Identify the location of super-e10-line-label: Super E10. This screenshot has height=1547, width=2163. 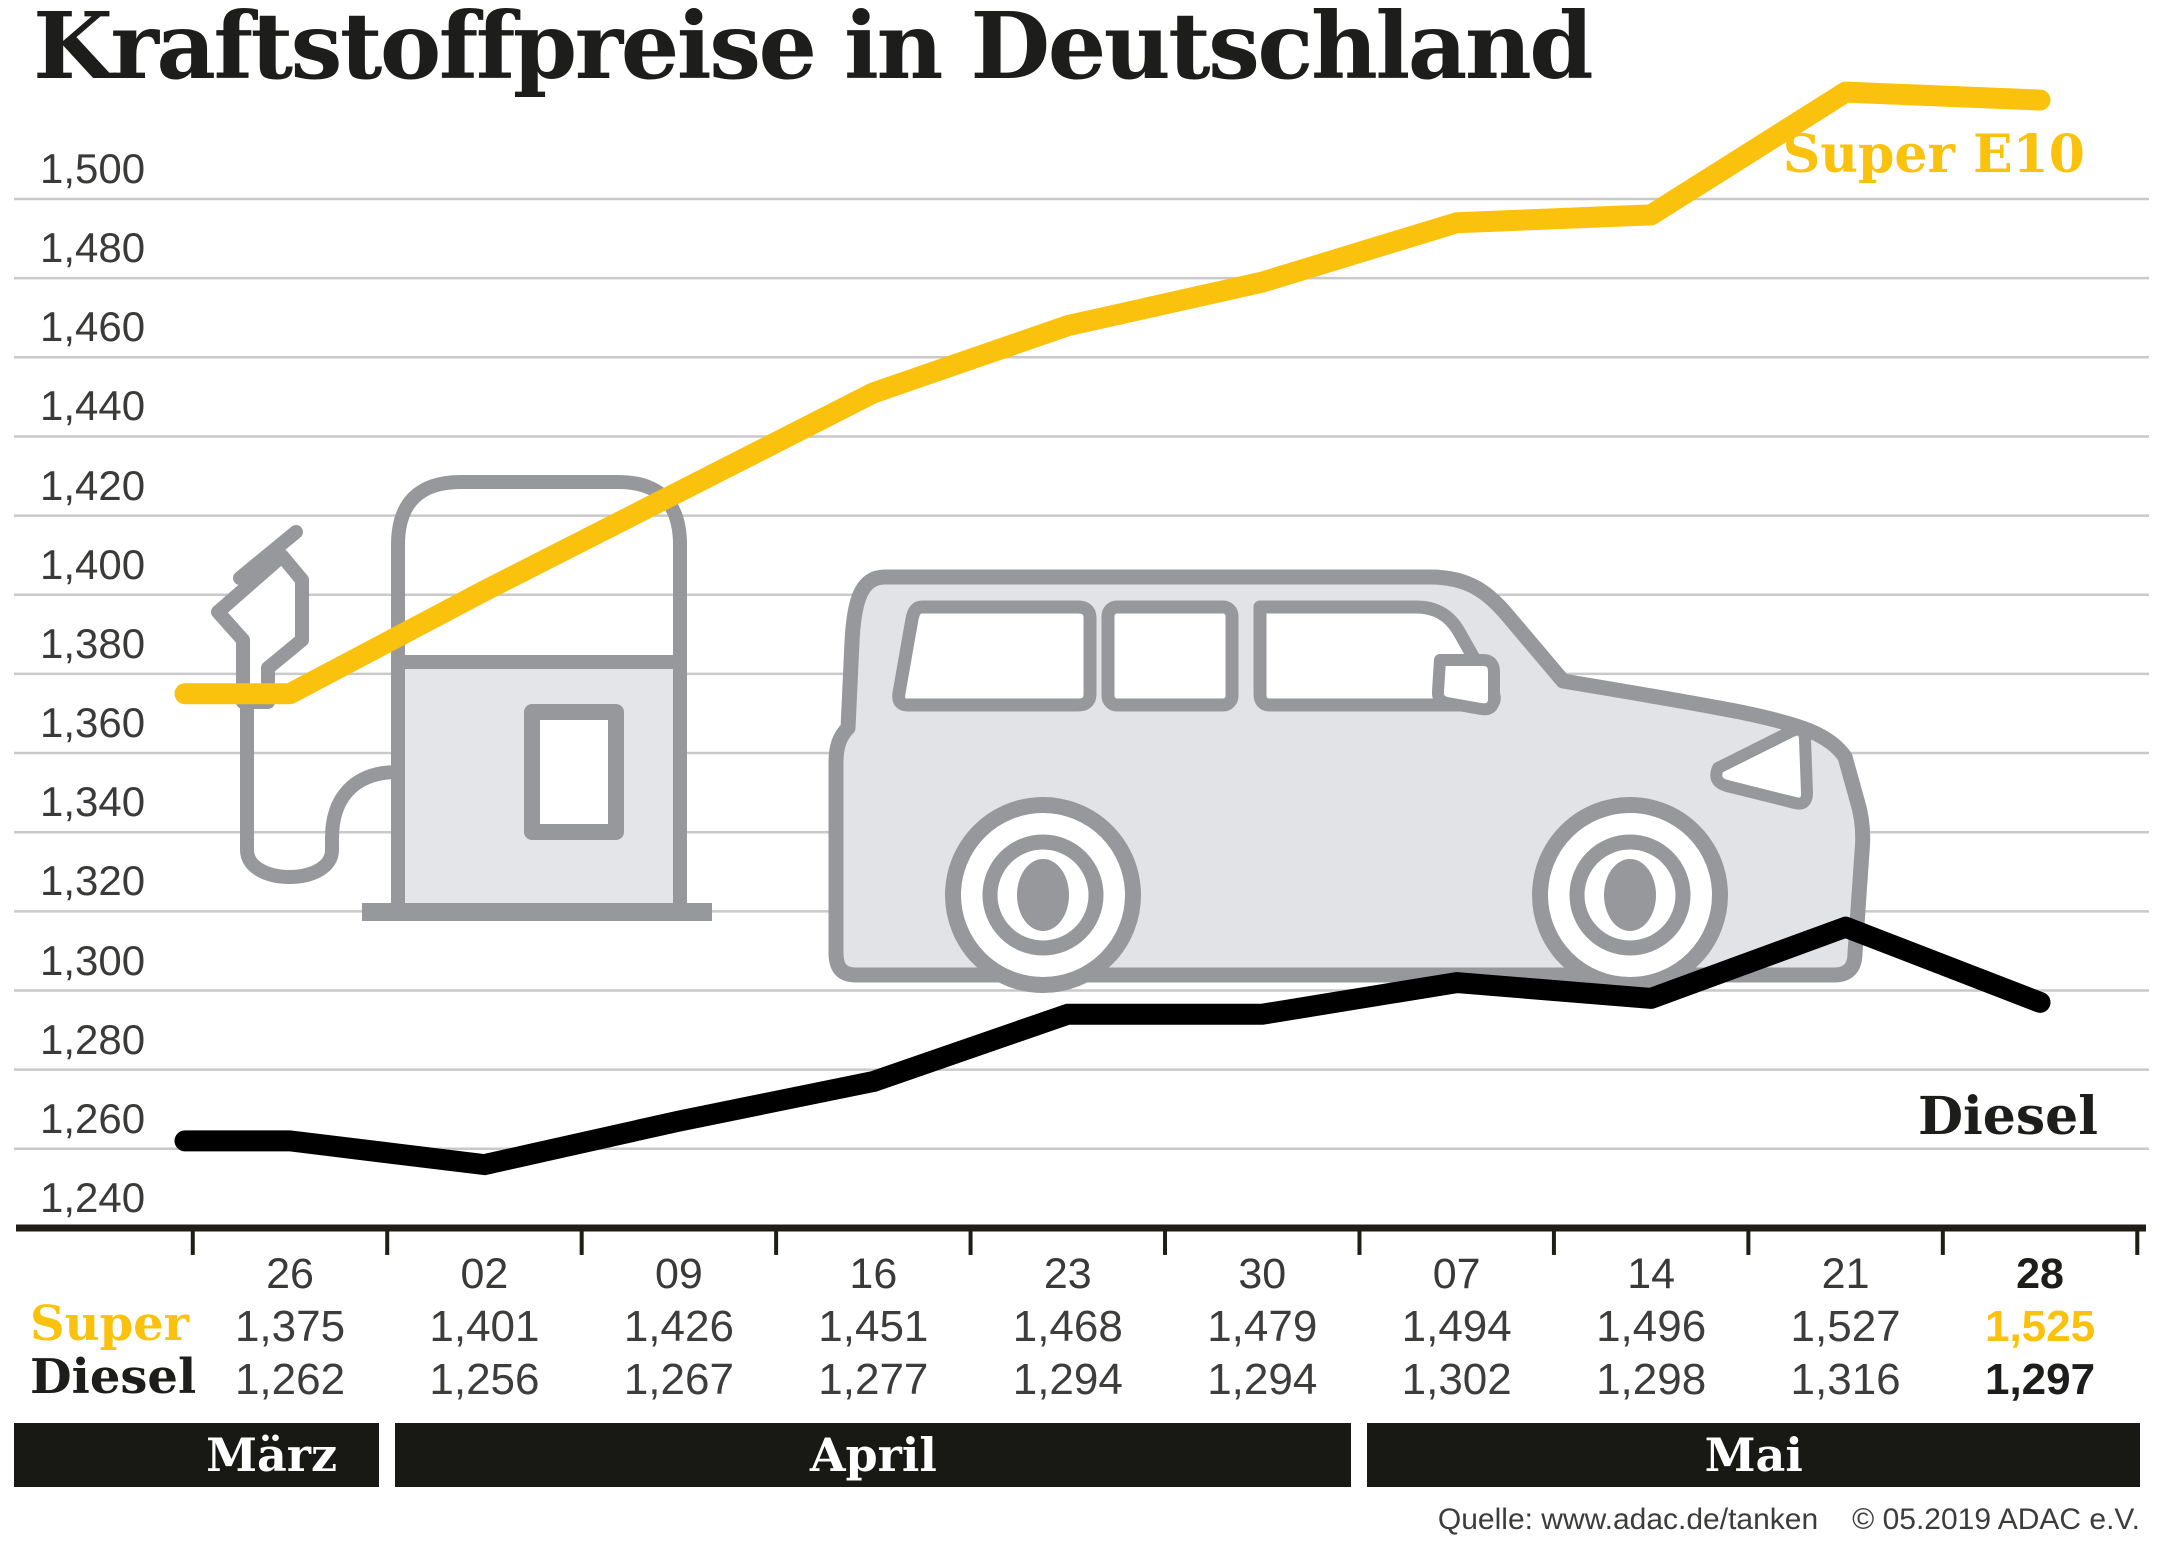
(1933, 154).